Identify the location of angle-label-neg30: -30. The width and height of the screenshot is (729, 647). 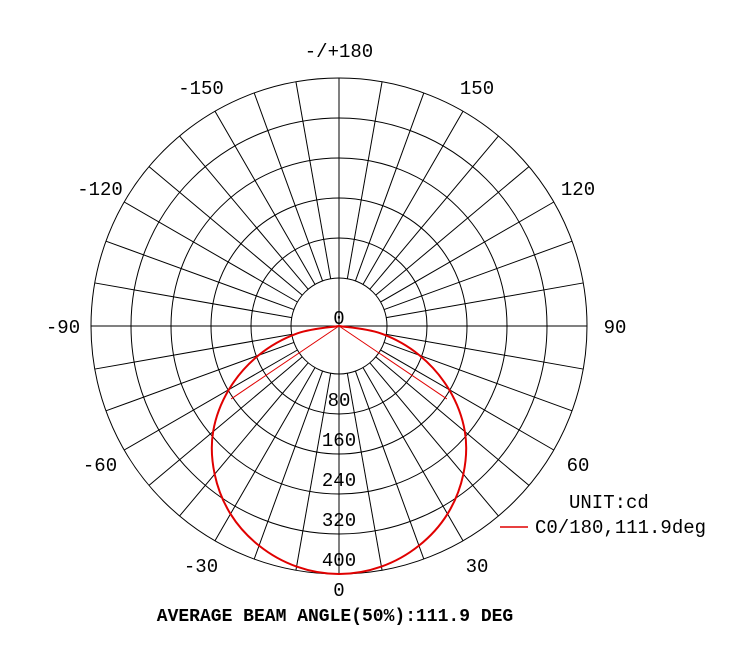
(201, 567).